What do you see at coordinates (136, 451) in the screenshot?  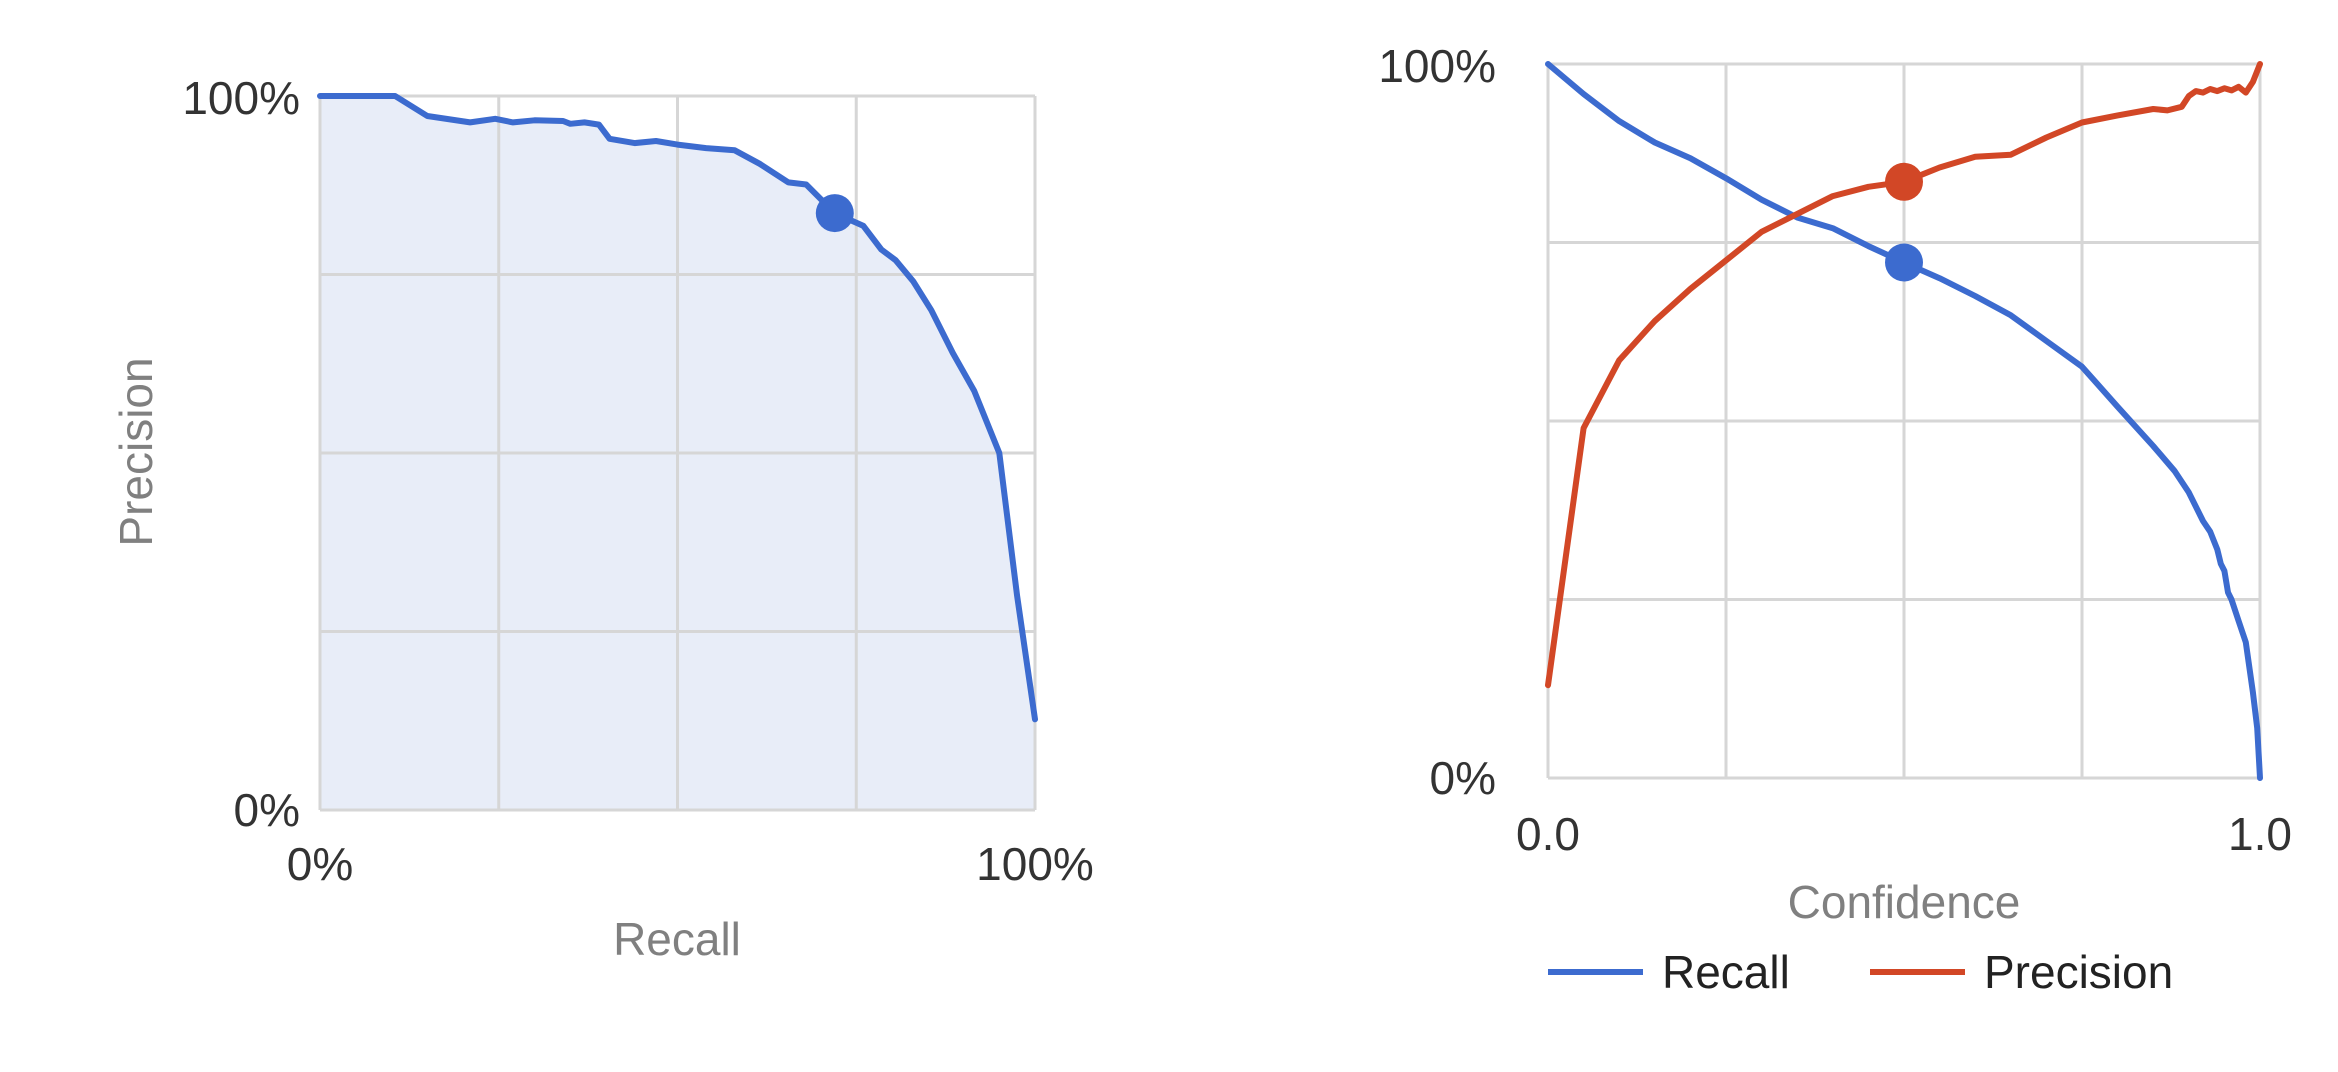 I see `pr-y-axis-title: Precision` at bounding box center [136, 451].